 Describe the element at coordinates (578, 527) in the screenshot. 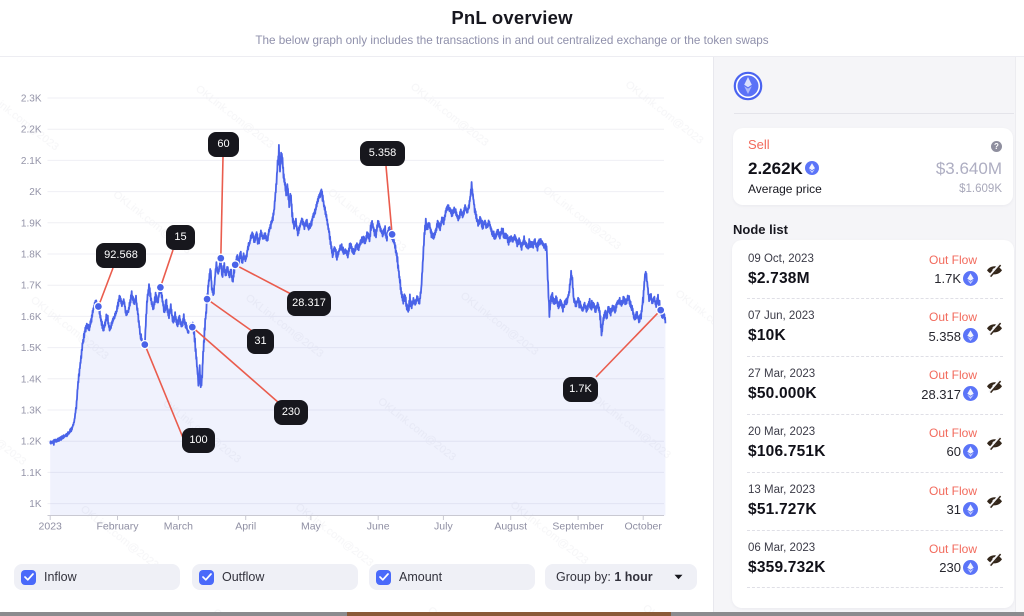

I see `svg-text: September` at that location.